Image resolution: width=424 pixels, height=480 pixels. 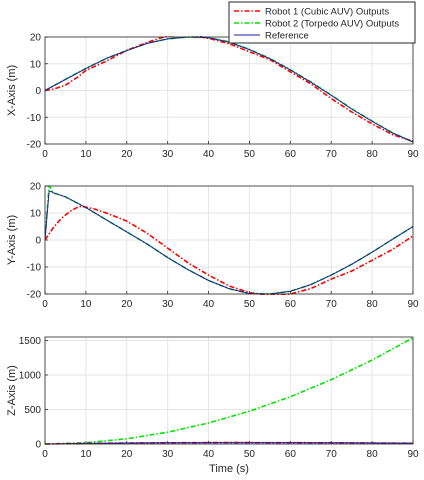 I want to click on x-axis-label: Time (s), so click(x=229, y=469).